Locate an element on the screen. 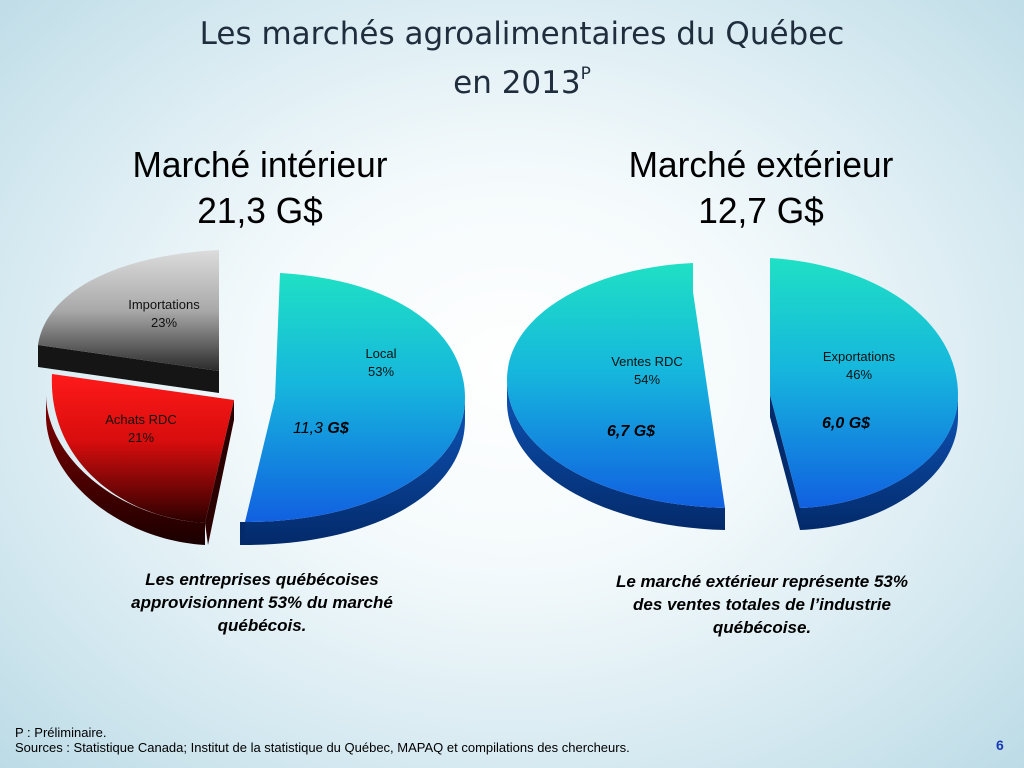  label-local: Local is located at coordinates (380, 353).